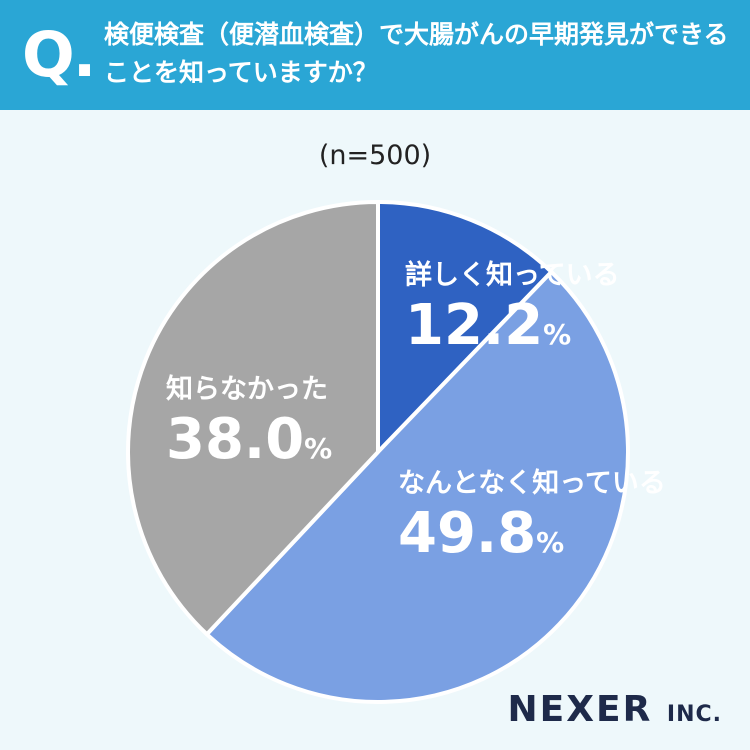 This screenshot has height=750, width=750. I want to click on nexer-logo: NEXER INC., so click(615, 709).